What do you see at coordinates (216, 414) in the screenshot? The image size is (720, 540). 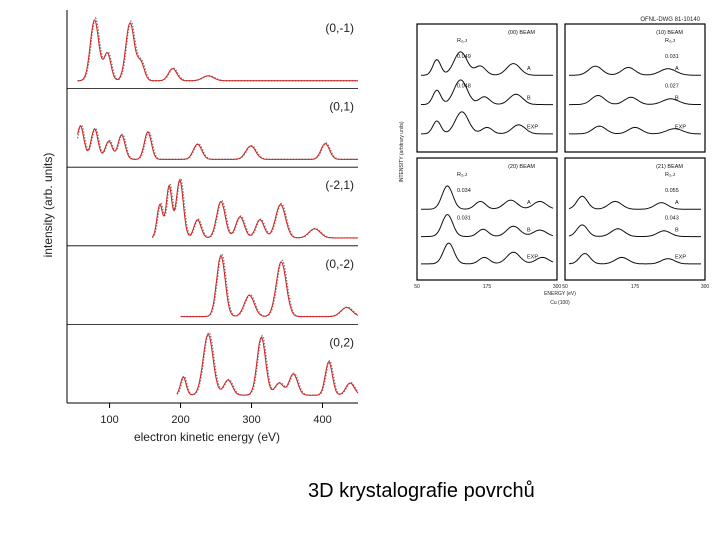 I see `x-axis-ticks: 100 200 300 400` at bounding box center [216, 414].